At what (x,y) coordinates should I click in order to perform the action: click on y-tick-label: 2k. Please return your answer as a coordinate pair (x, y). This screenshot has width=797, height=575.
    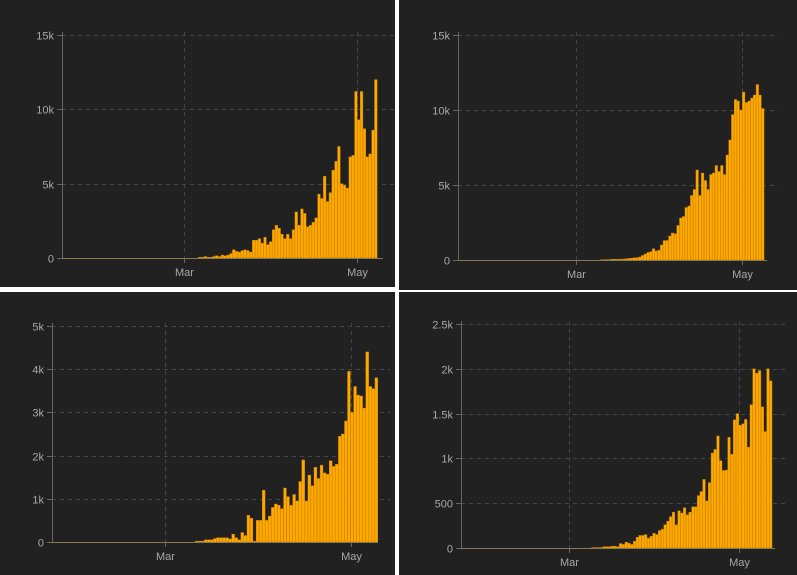
    Looking at the image, I should click on (38, 458).